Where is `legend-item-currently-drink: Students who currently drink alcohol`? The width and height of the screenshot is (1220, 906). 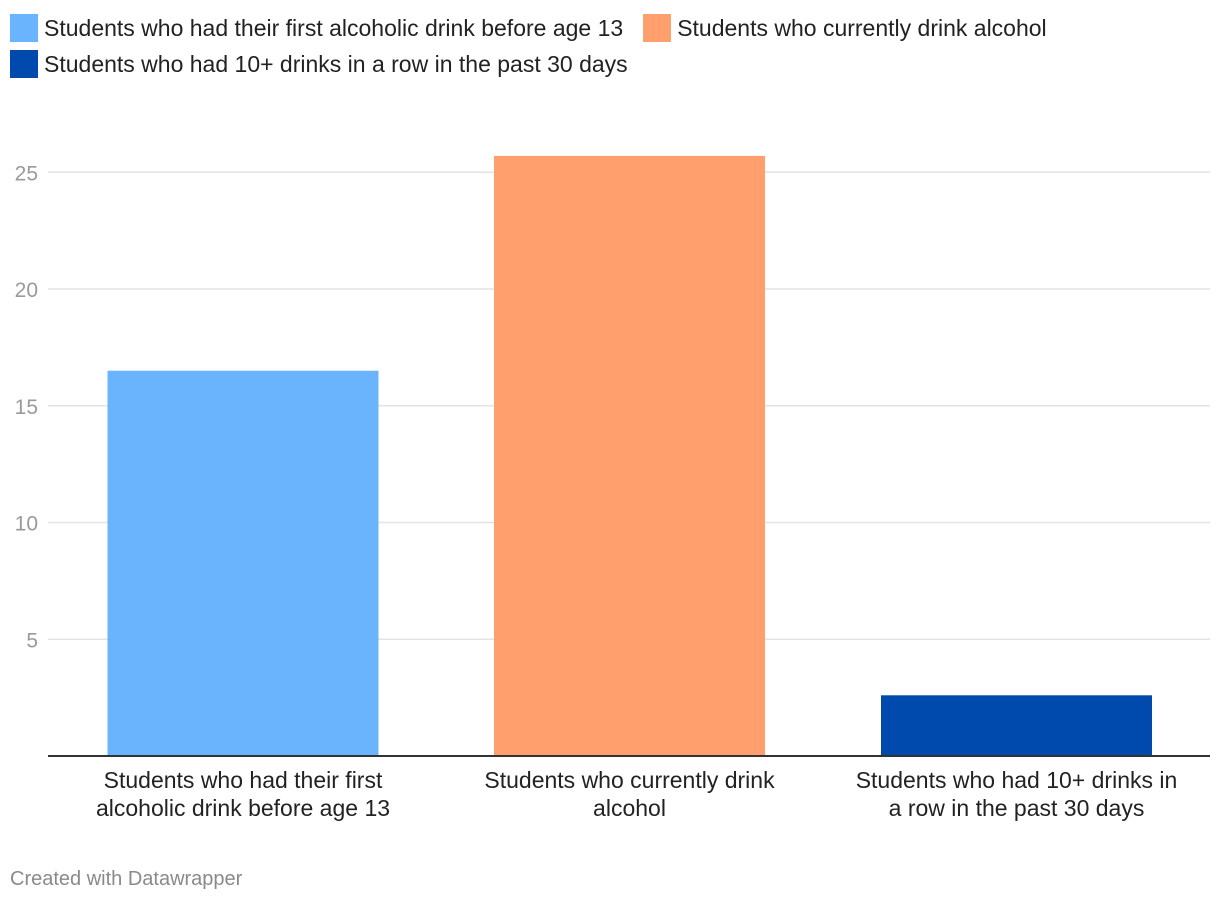 legend-item-currently-drink: Students who currently drink alcohol is located at coordinates (845, 28).